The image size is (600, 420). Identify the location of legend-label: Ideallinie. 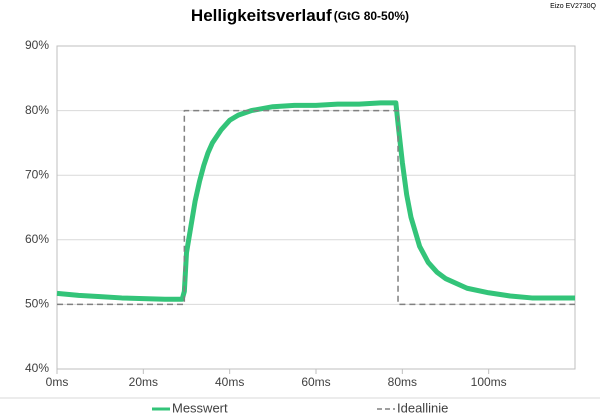
(422, 407).